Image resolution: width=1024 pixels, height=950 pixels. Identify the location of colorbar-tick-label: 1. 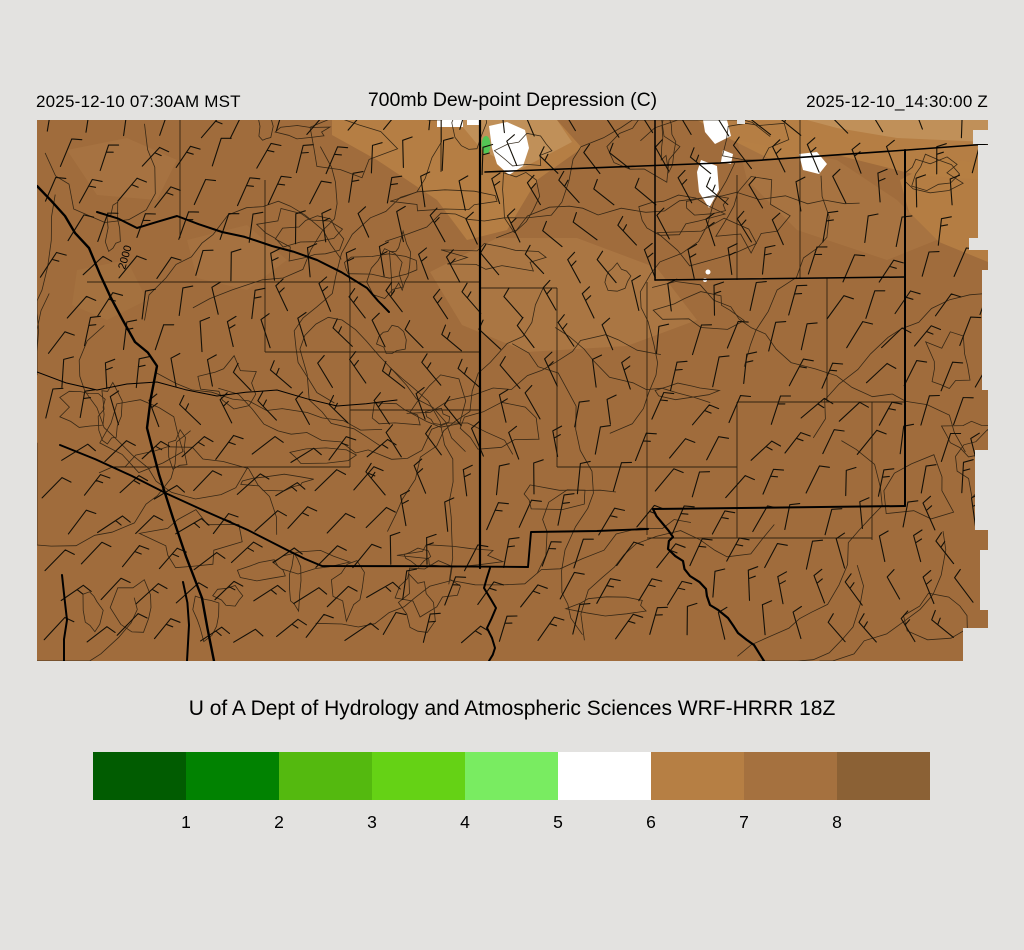
(186, 822).